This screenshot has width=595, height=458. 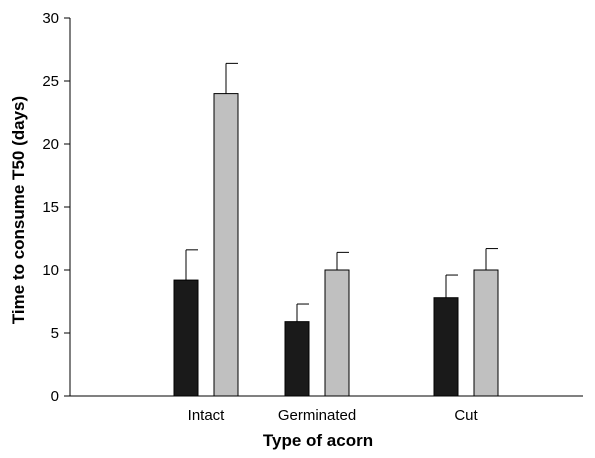 What do you see at coordinates (207, 415) in the screenshot?
I see `x-tick-label: Intact` at bounding box center [207, 415].